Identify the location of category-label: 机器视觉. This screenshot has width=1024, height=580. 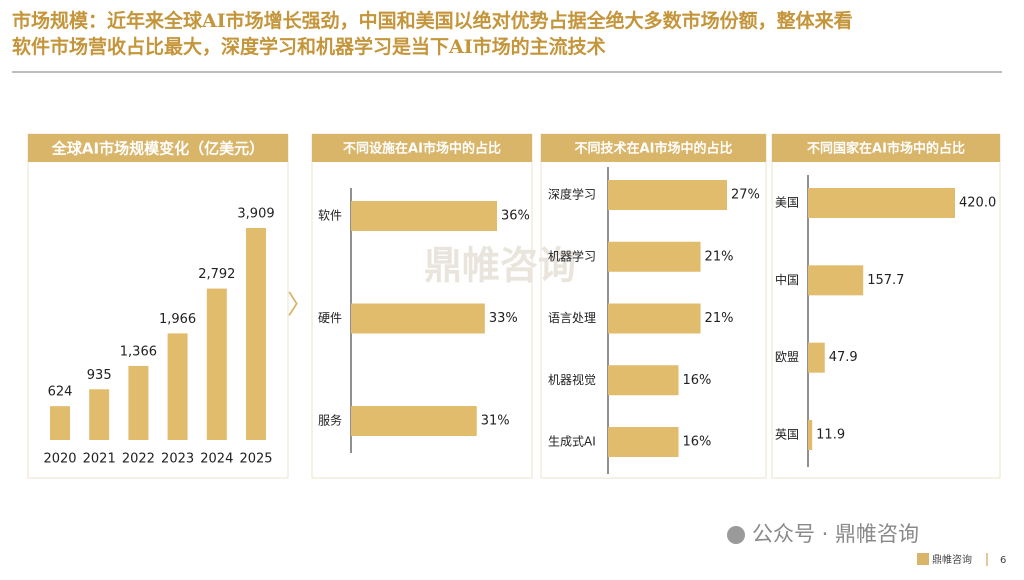
(572, 379).